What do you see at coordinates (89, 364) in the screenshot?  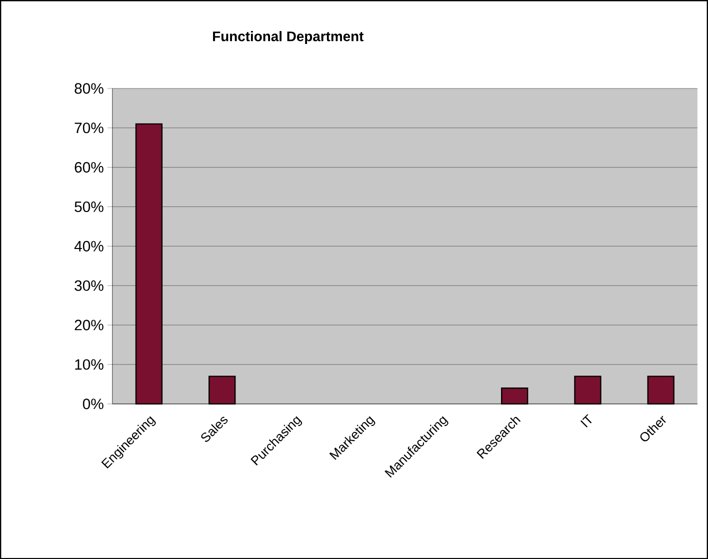 I see `y-tick-label: 10%` at bounding box center [89, 364].